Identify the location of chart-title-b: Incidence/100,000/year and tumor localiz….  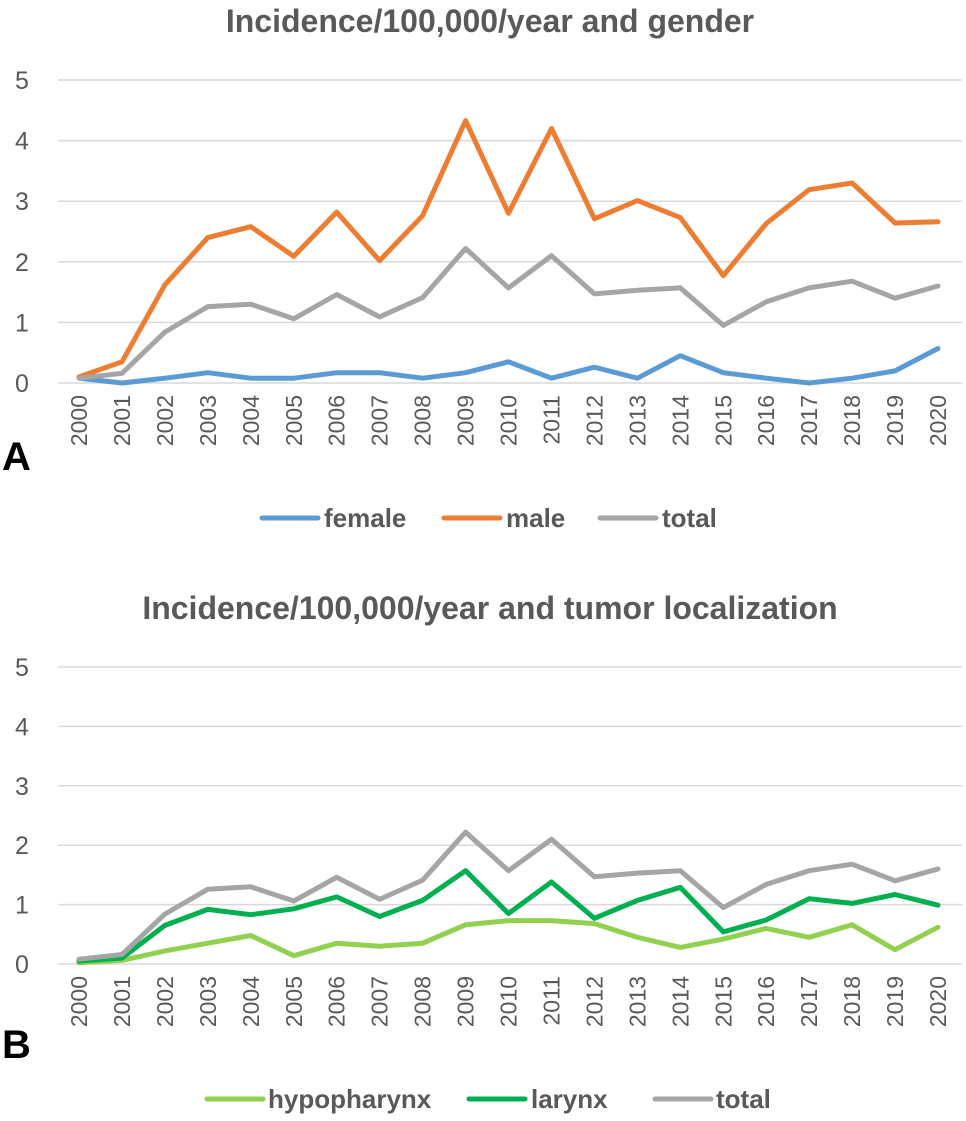
(489, 608).